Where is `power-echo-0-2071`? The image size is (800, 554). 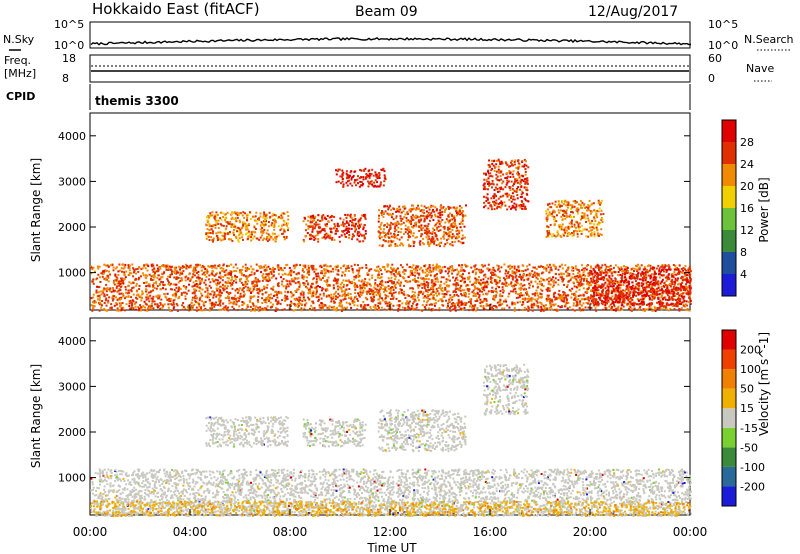
power-echo-0-2071 is located at coordinates (512, 279).